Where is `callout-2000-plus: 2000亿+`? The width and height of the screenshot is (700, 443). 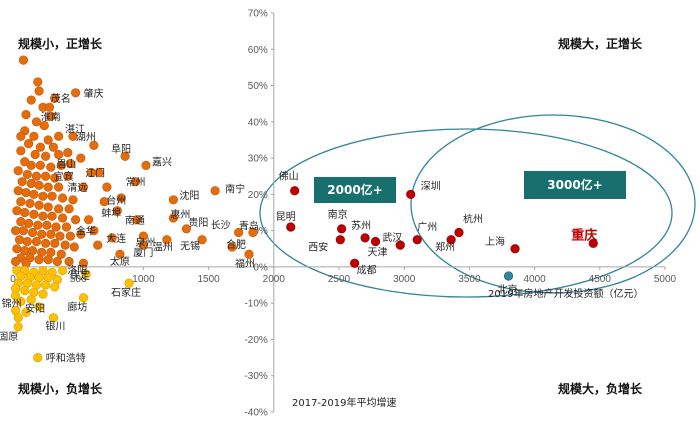 callout-2000-plus: 2000亿+ is located at coordinates (355, 190).